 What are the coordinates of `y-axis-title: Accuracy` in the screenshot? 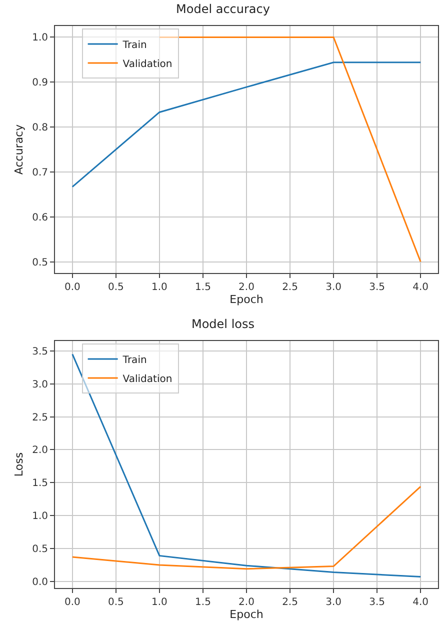 It's located at (19, 149).